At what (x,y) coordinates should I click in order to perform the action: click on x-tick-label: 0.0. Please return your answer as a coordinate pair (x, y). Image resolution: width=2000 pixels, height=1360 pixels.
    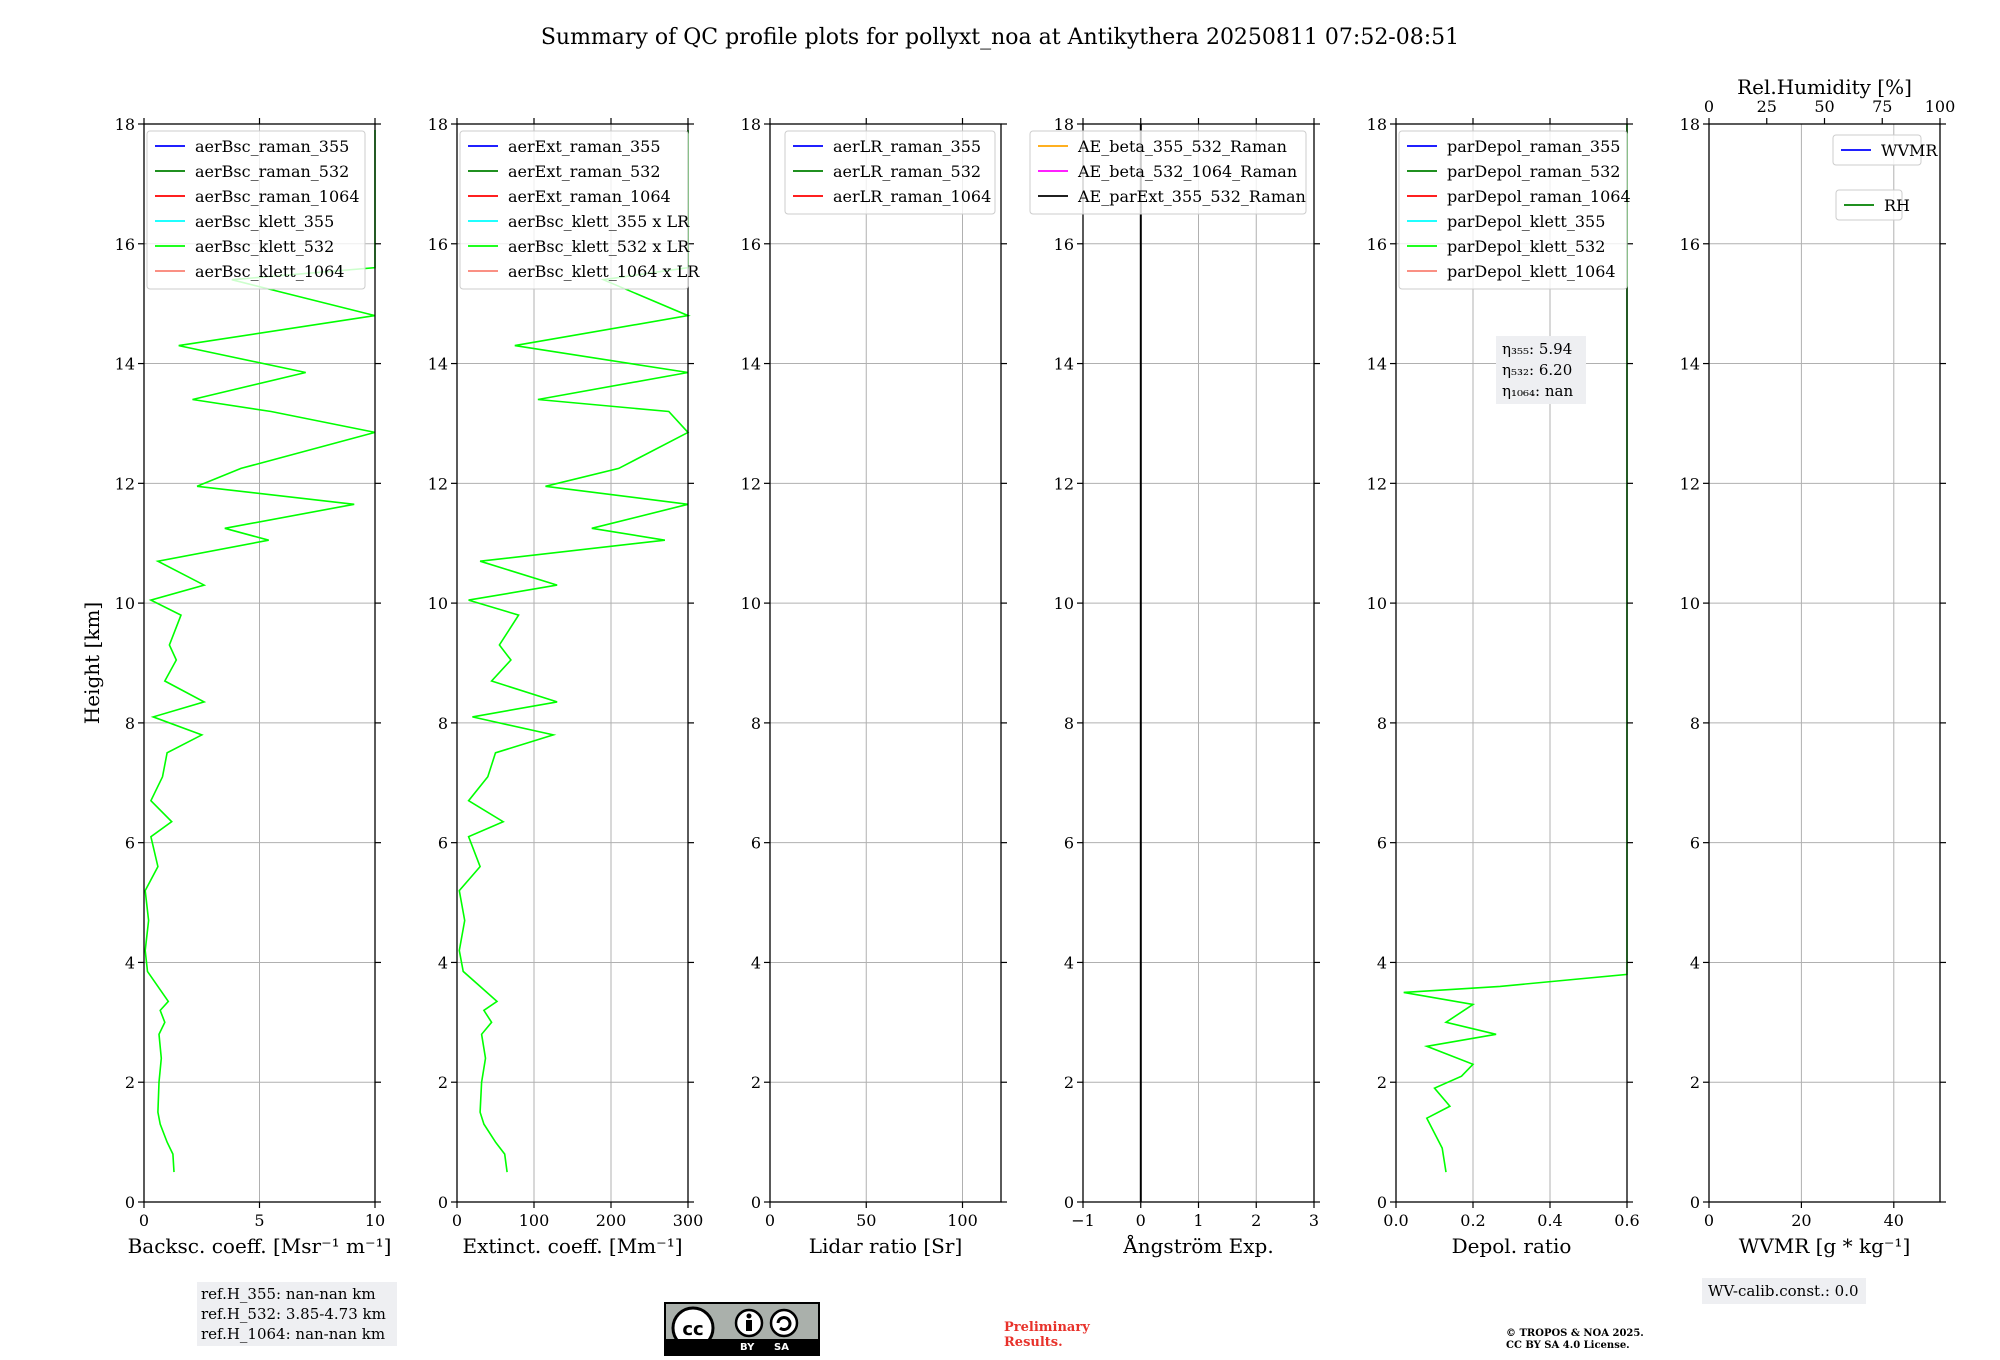
    Looking at the image, I should click on (1395, 1220).